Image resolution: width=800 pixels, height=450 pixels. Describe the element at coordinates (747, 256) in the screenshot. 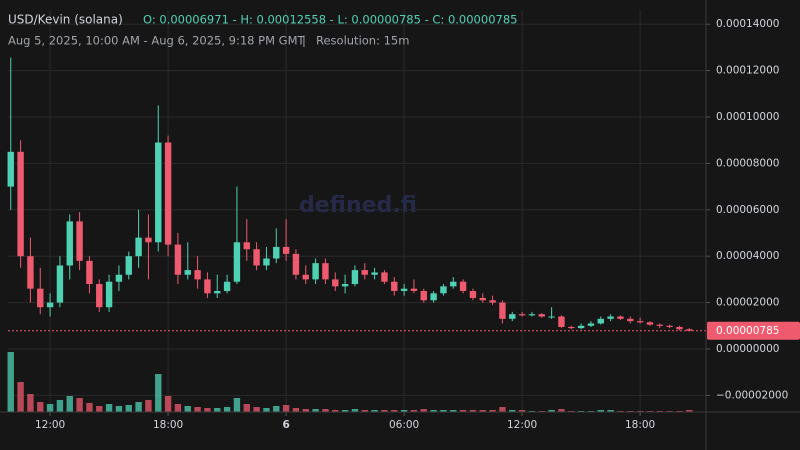

I see `y-tick-label: 0.00004000` at that location.